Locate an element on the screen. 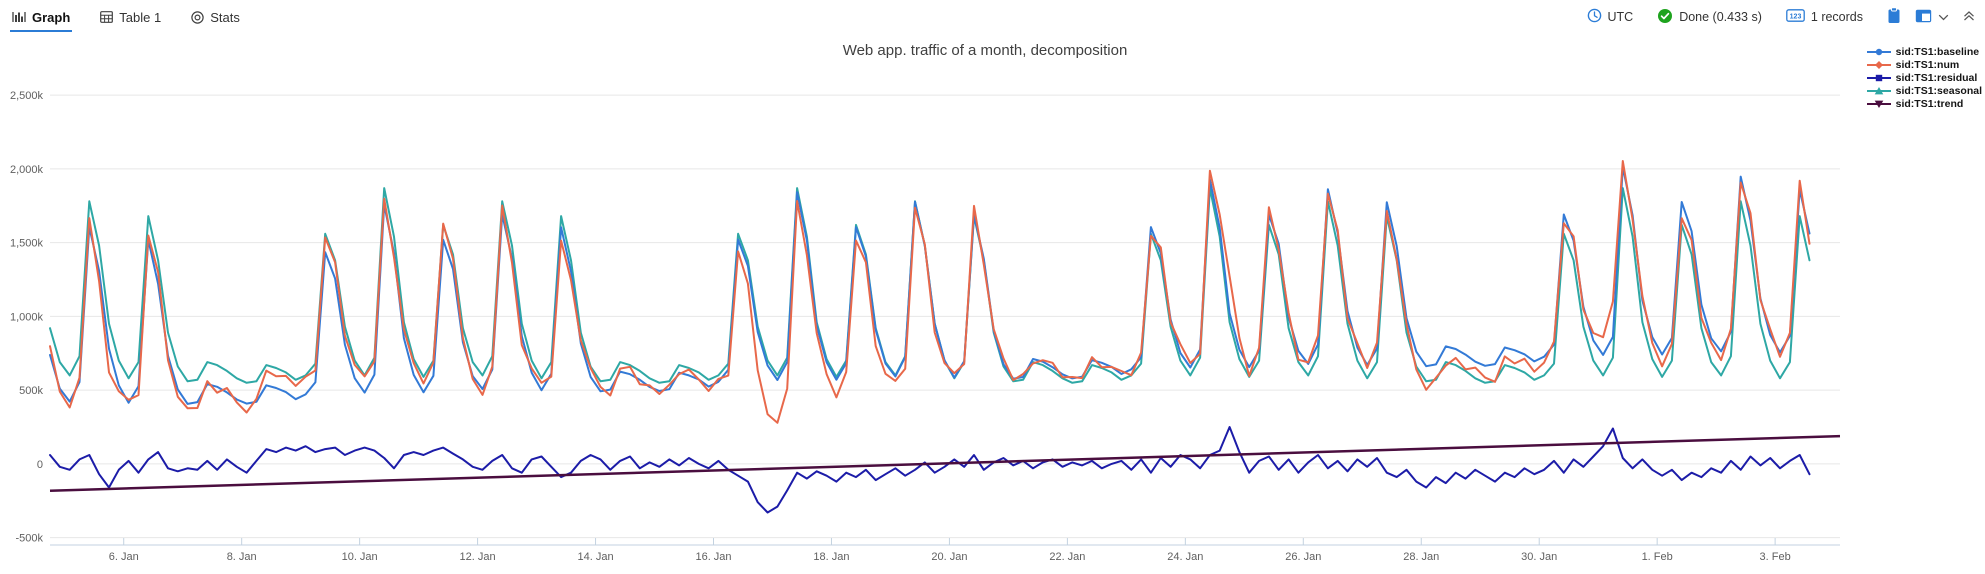 Image resolution: width=1985 pixels, height=574 pixels. number-badge-icon: 123 is located at coordinates (1795, 17).